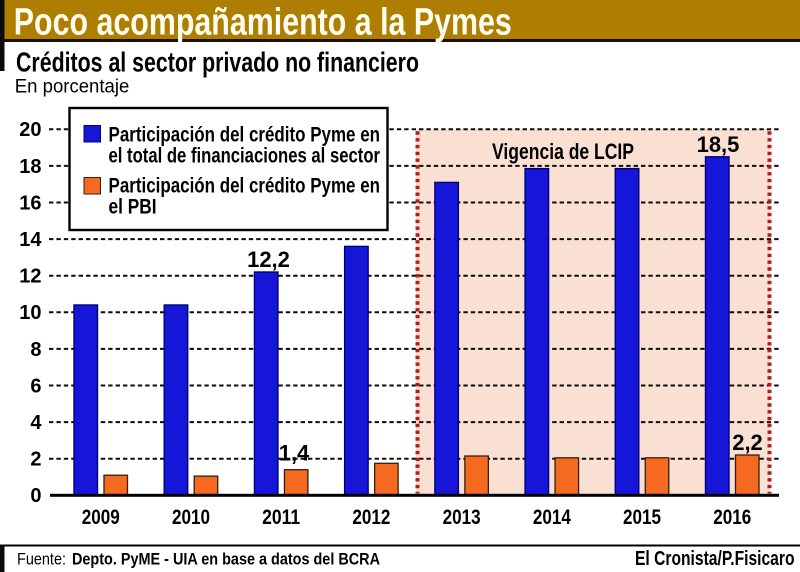 The height and width of the screenshot is (572, 800). I want to click on svg-text: 18,5, so click(718, 144).